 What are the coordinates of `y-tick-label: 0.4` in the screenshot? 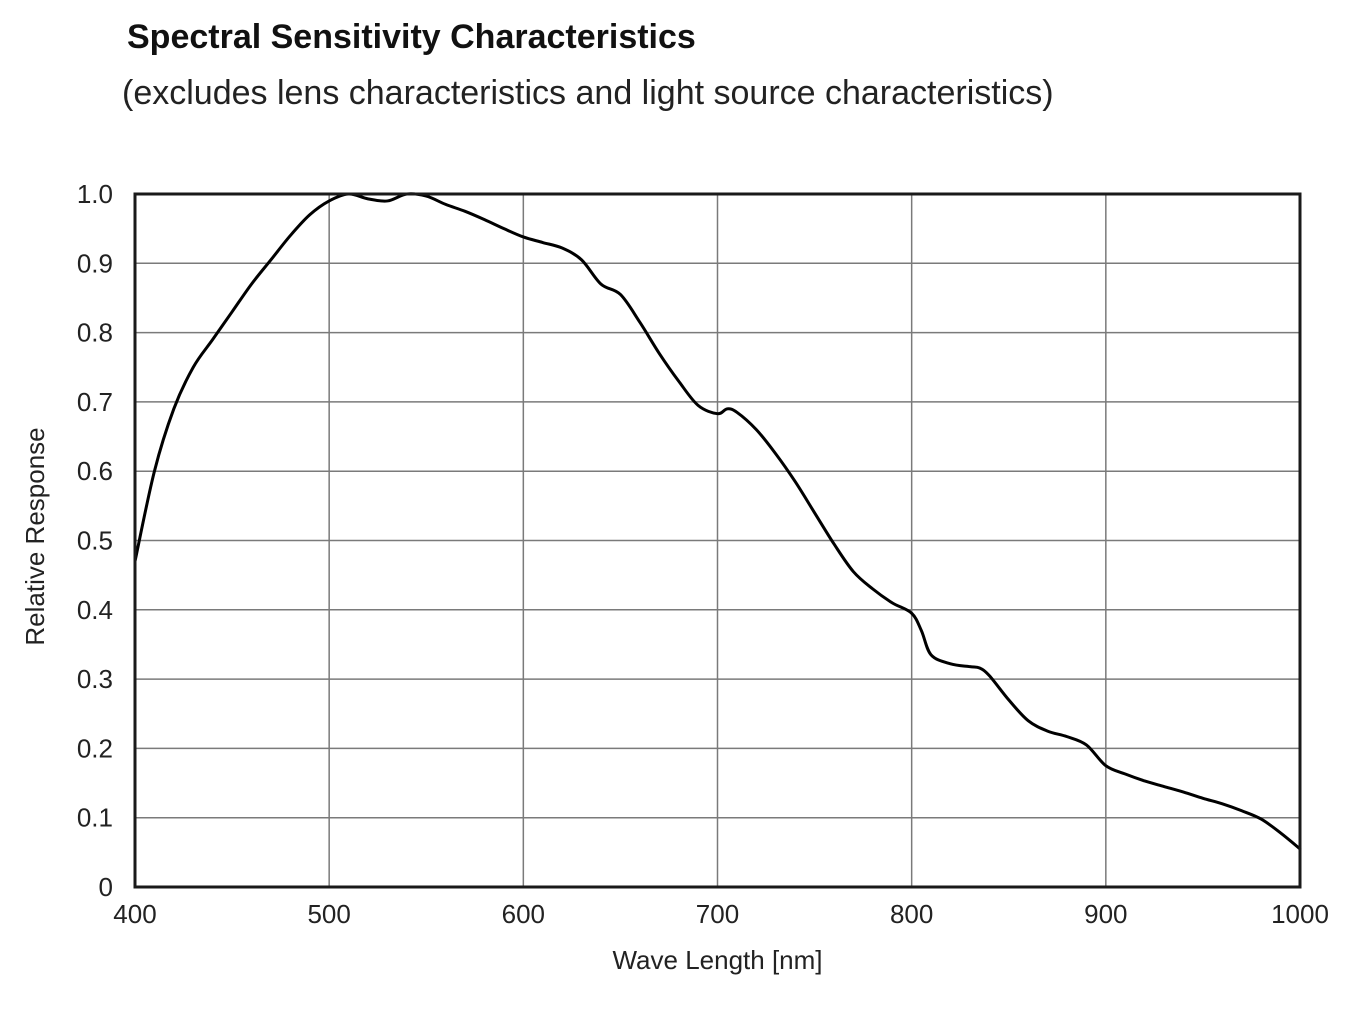 It's located at (95, 610).